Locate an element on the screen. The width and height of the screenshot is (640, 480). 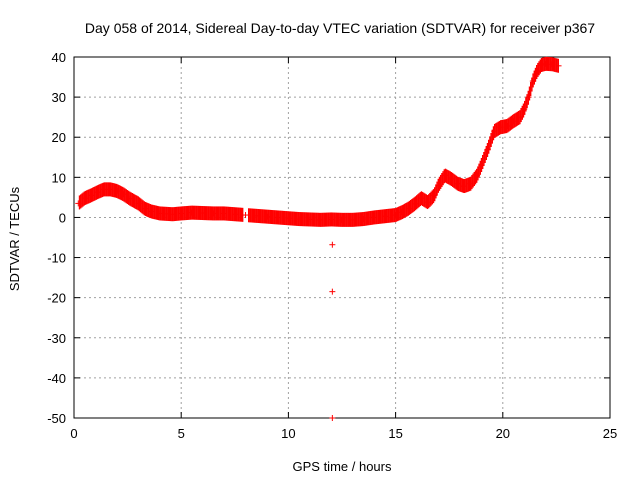
x-axis-label: GPS time / hours is located at coordinates (342, 466).